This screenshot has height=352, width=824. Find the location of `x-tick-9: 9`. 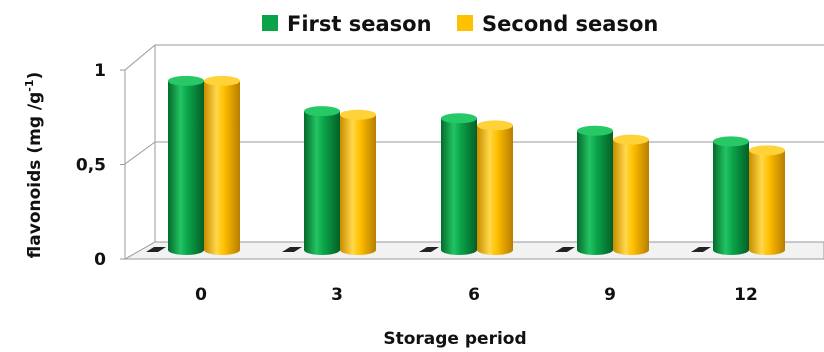

x-tick-9: 9 is located at coordinates (610, 295).